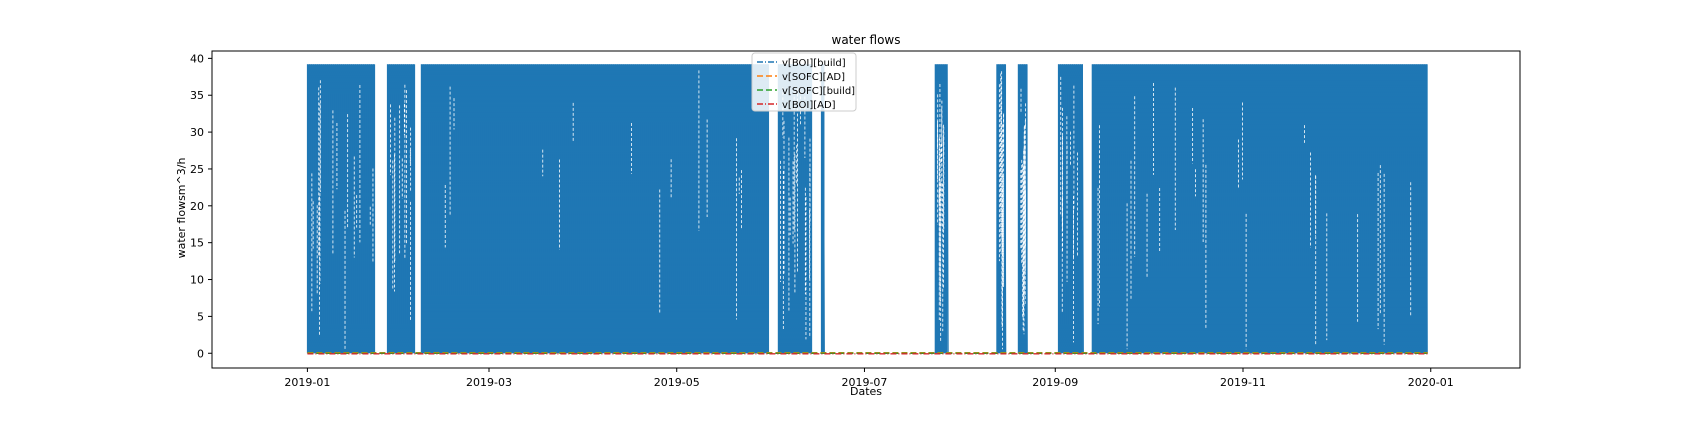  I want to click on legend-label: v[SOFC][build], so click(818, 91).